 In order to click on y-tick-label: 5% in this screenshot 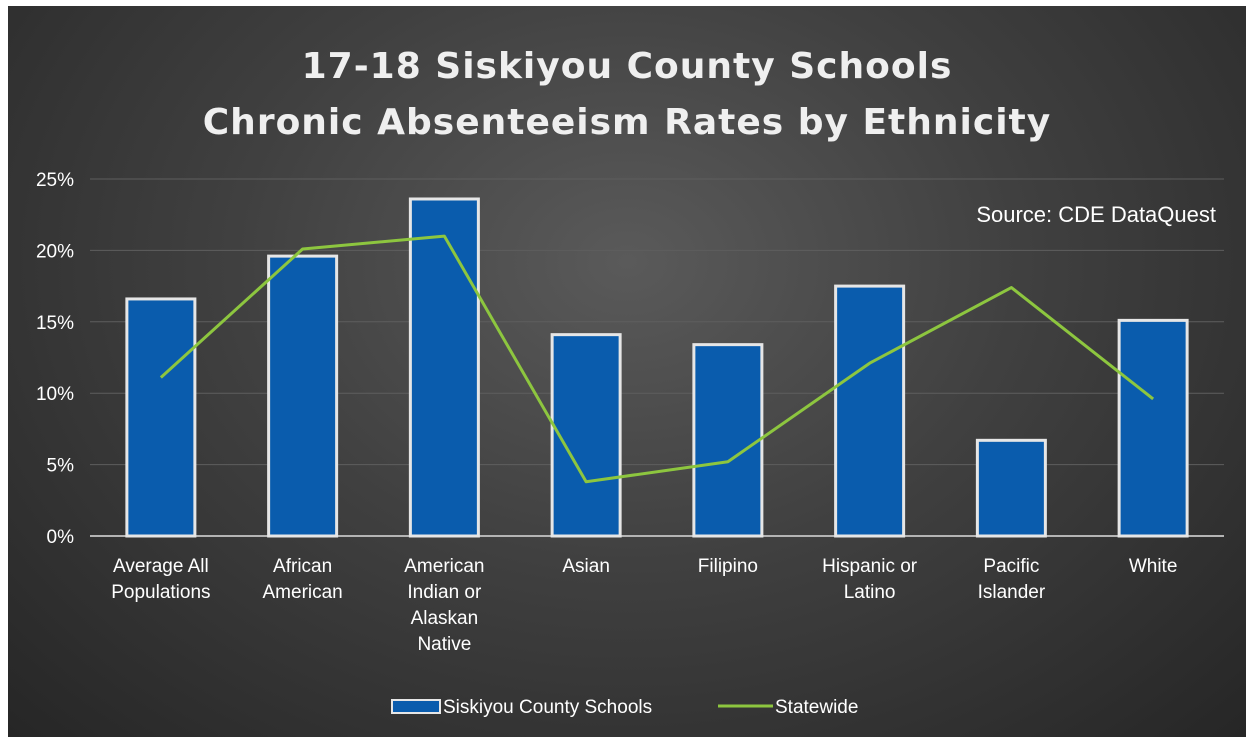, I will do `click(61, 466)`.